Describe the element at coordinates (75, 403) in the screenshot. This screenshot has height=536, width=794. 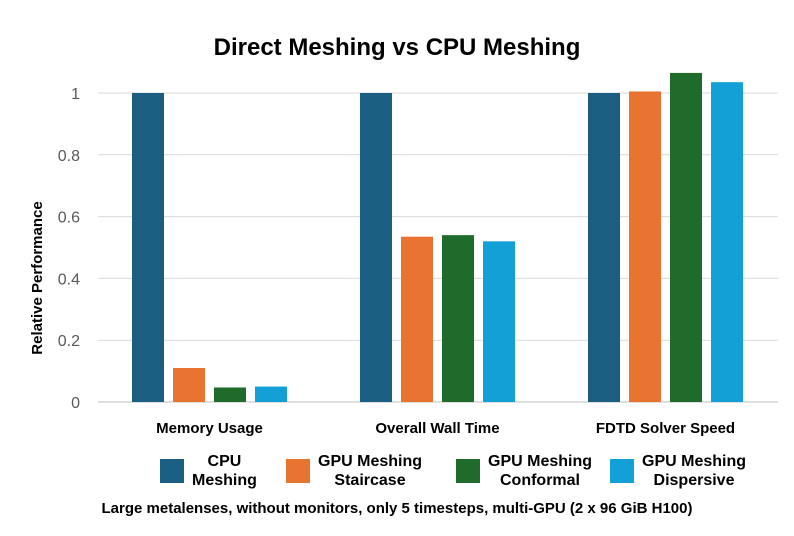
I see `y-tick-label: 0` at that location.